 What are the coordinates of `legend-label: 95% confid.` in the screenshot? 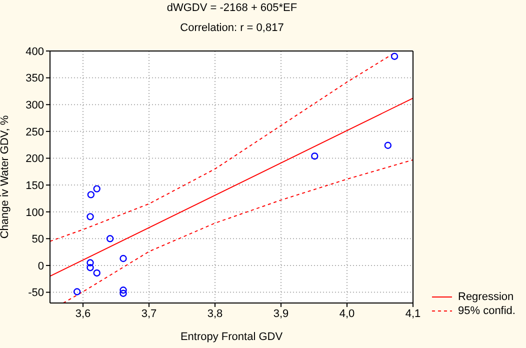 It's located at (487, 311).